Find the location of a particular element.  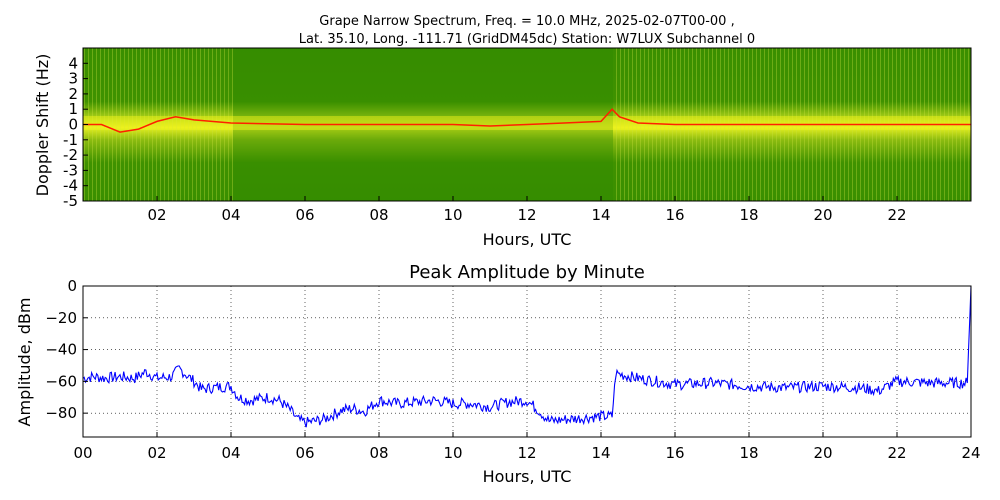

heatmap-texture-early is located at coordinates (158, 124).